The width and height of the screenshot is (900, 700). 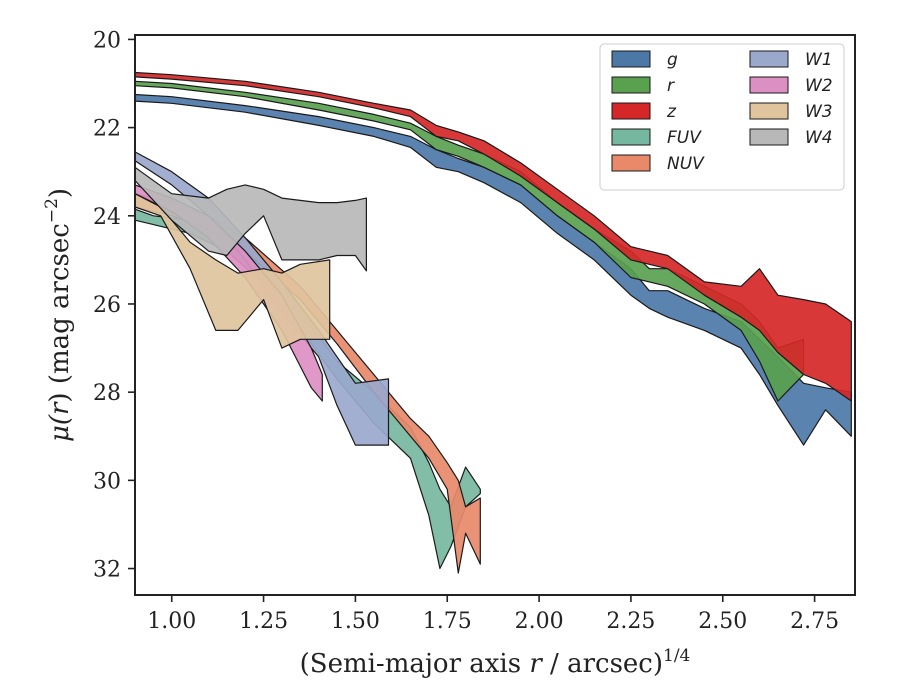 I want to click on y-tick-label: 32, so click(x=107, y=570).